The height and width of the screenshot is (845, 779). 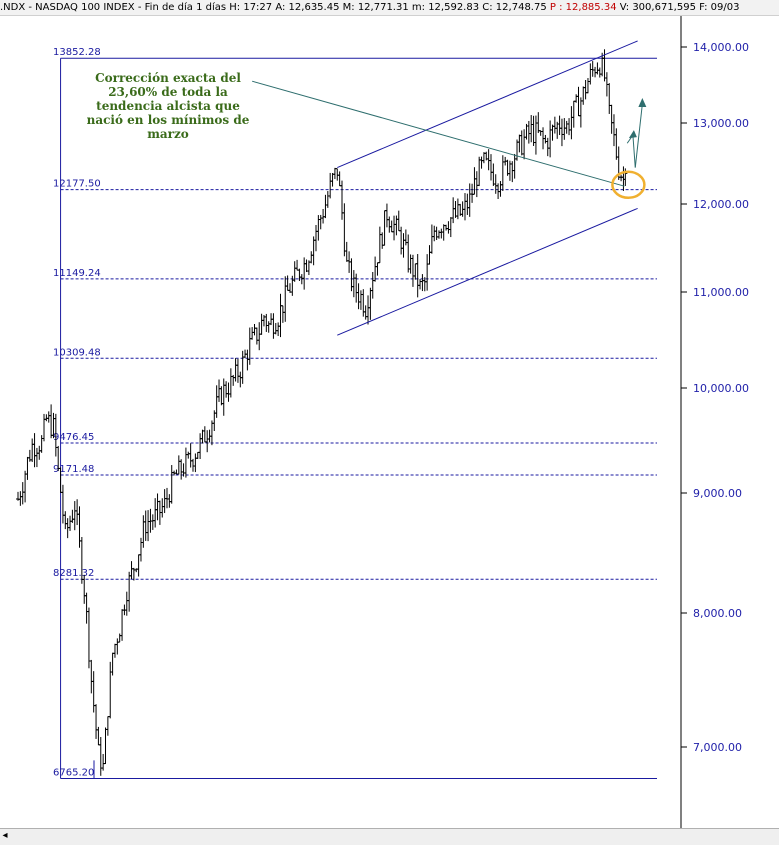 What do you see at coordinates (487, 104) in the screenshot?
I see `channel-upper-line` at bounding box center [487, 104].